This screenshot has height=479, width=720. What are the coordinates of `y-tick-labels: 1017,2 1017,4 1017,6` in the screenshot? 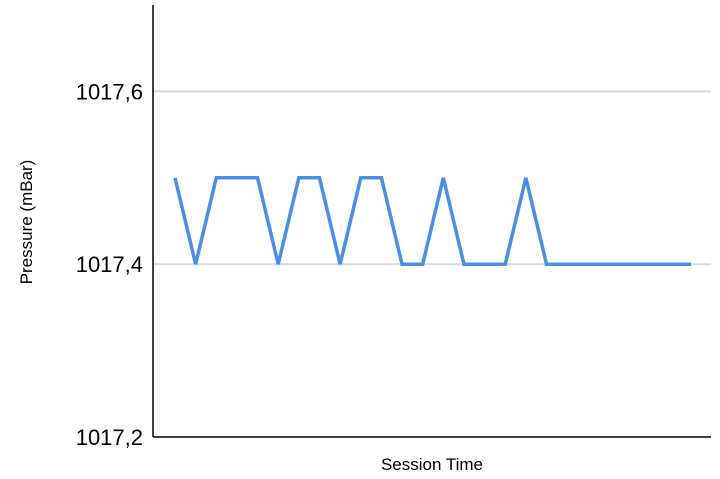 It's located at (109, 264).